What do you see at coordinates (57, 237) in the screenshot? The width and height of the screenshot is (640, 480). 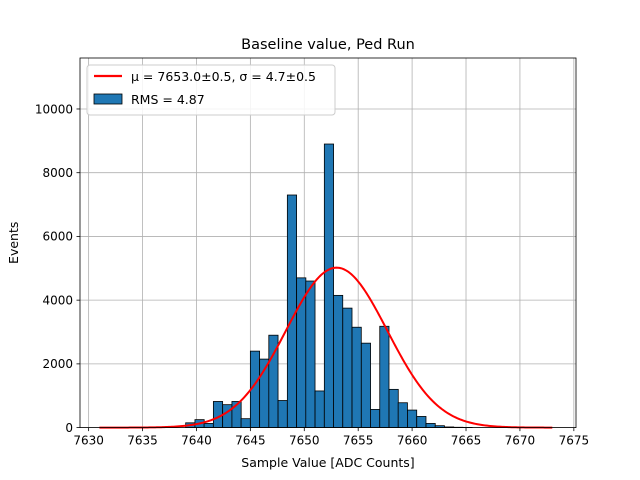 I see `y-tick-label: 6000` at bounding box center [57, 237].